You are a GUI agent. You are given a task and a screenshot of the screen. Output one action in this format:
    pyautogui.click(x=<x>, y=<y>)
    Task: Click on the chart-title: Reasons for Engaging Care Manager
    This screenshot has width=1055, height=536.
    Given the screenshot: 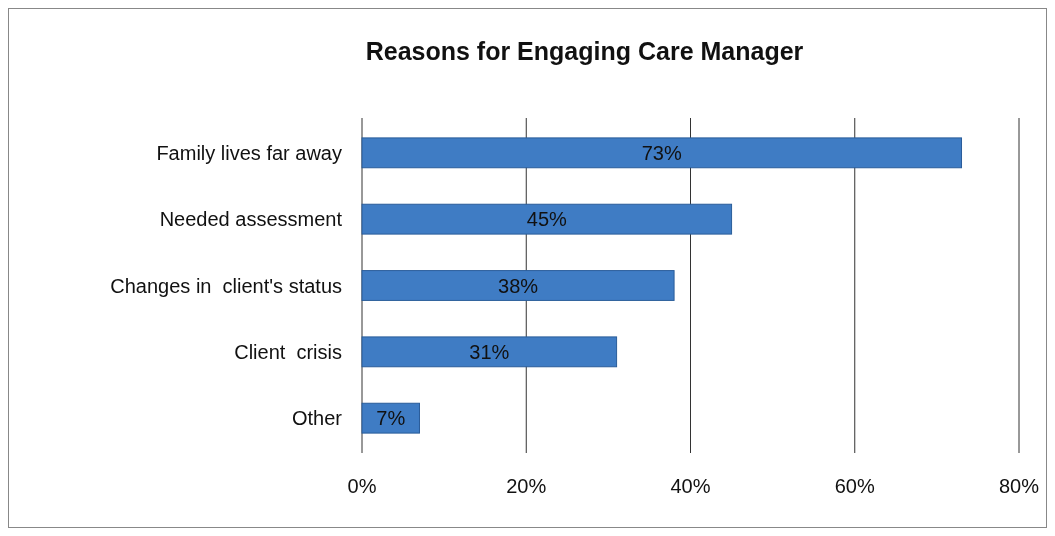 What is the action you would take?
    pyautogui.click(x=584, y=51)
    